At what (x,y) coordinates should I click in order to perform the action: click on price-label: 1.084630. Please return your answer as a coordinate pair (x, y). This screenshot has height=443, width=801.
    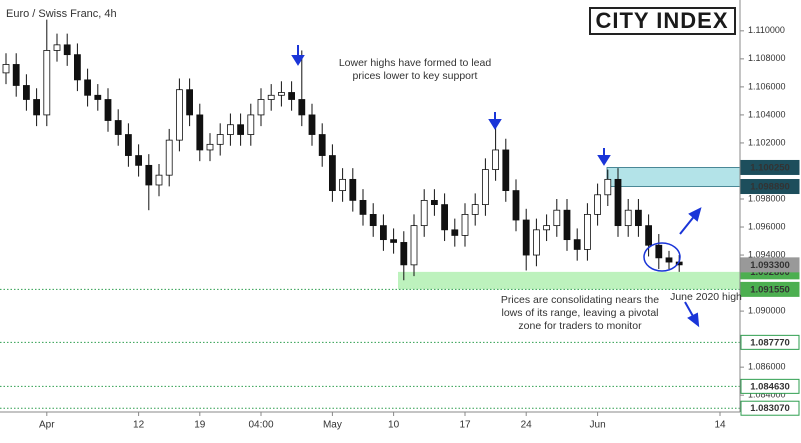
    Looking at the image, I should click on (770, 386).